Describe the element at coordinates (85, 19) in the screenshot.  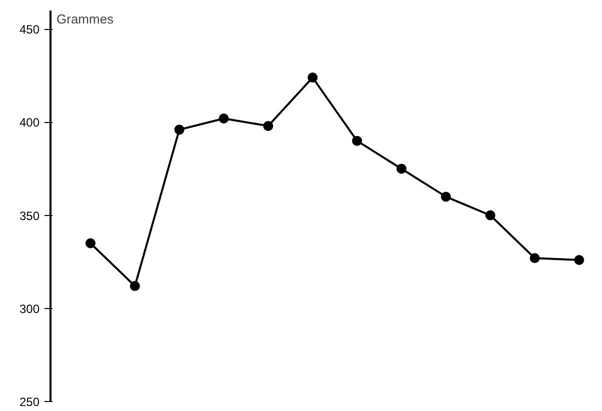
I see `y-axis-title: Grammes` at that location.